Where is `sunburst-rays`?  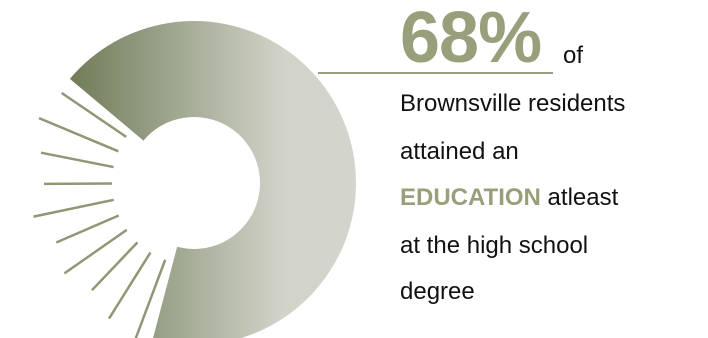 sunburst-rays is located at coordinates (100, 214).